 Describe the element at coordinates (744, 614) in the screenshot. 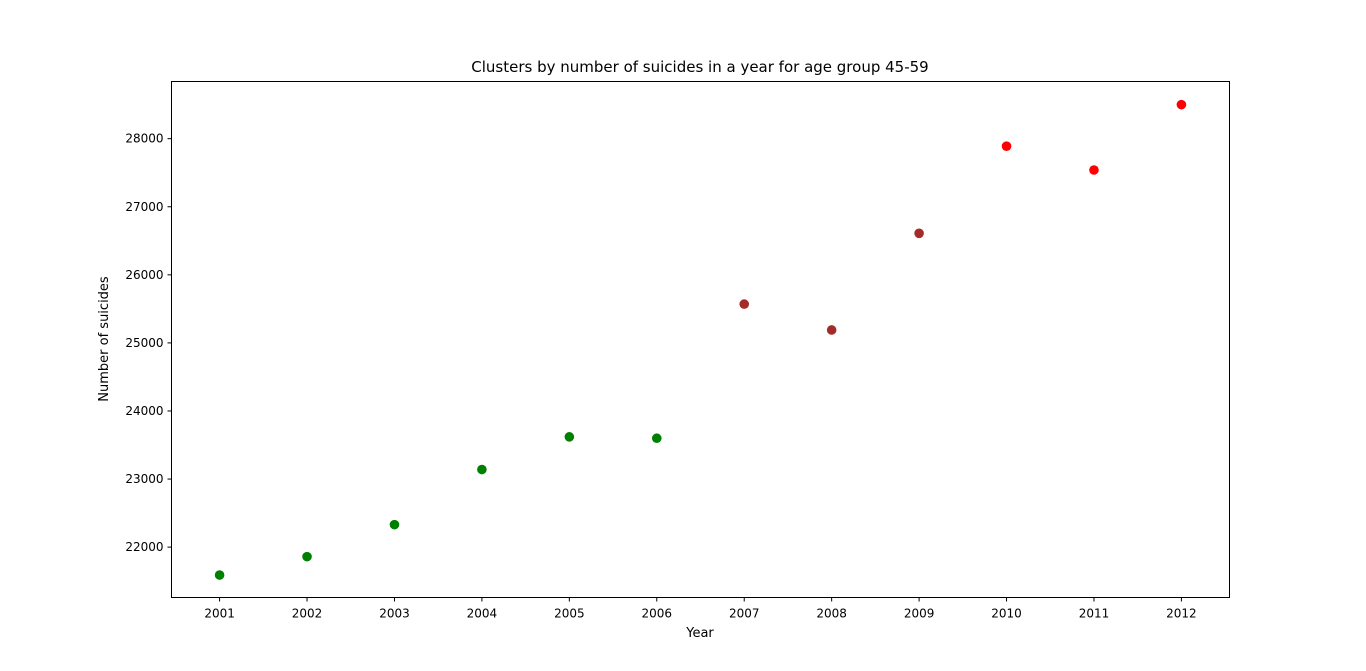

I see `x-tick-label: 2007` at that location.